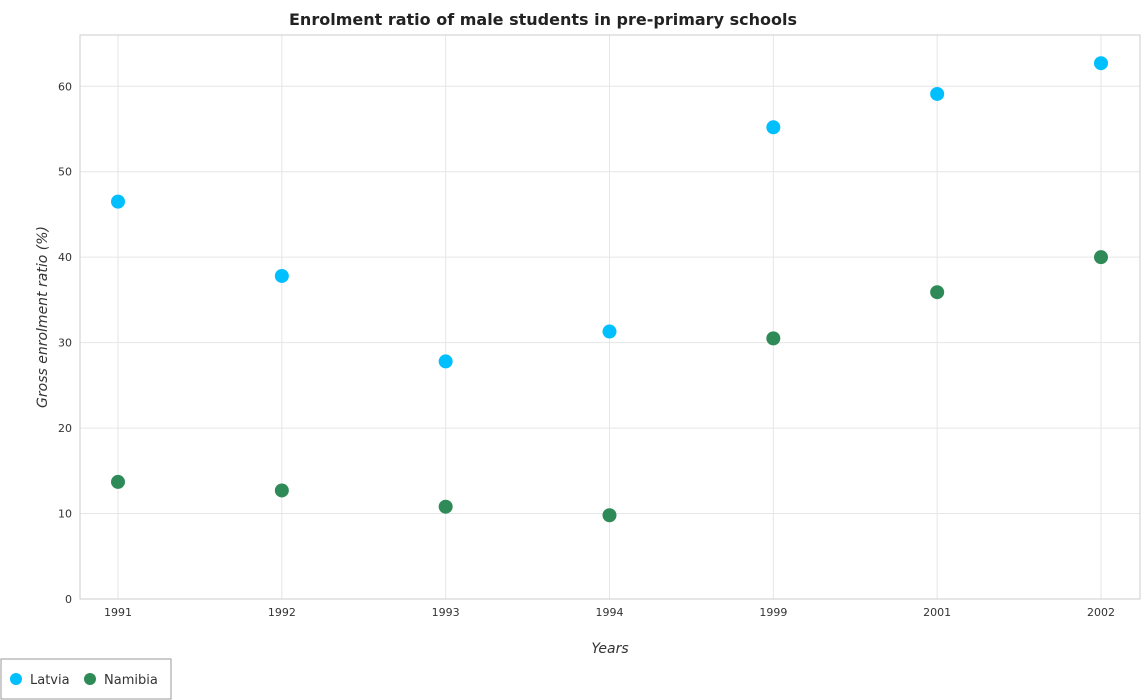 This screenshot has width=1145, height=700. What do you see at coordinates (131, 680) in the screenshot?
I see `legend-label-namibia: Namibia` at bounding box center [131, 680].